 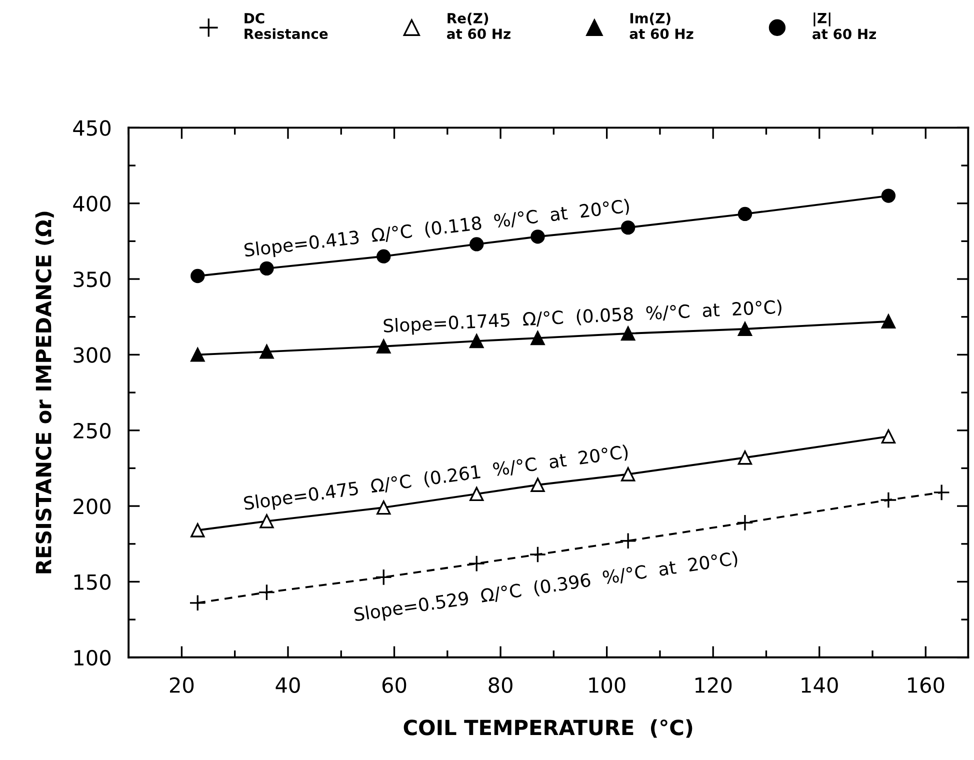 What do you see at coordinates (288, 685) in the screenshot?
I see `x-tick-label: 40` at bounding box center [288, 685].